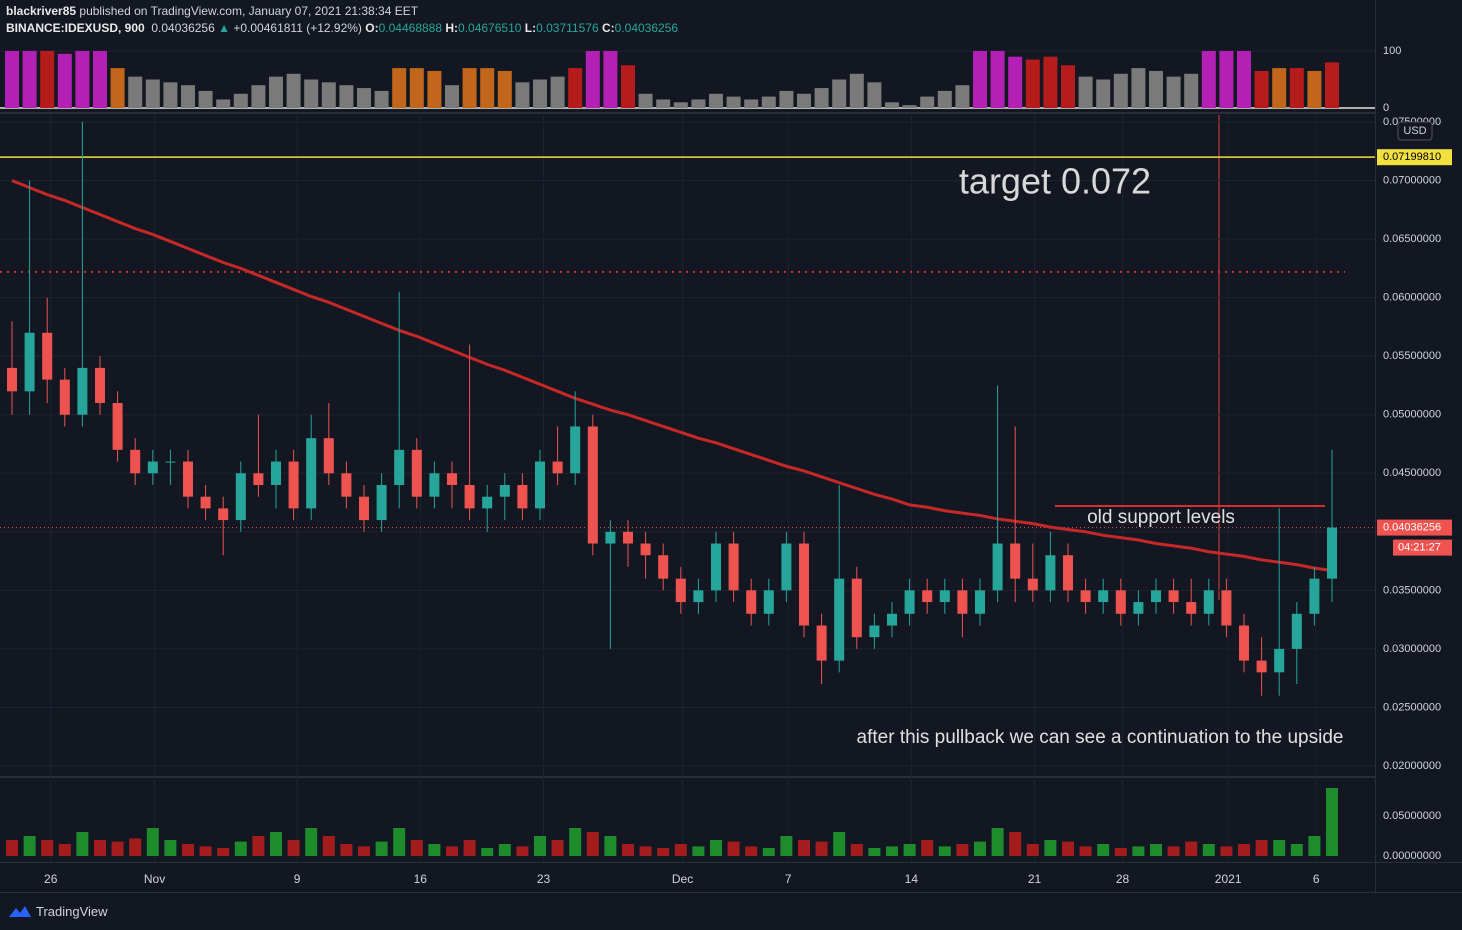 The height and width of the screenshot is (930, 1462). What do you see at coordinates (1375, 446) in the screenshot?
I see `axis-border` at bounding box center [1375, 446].